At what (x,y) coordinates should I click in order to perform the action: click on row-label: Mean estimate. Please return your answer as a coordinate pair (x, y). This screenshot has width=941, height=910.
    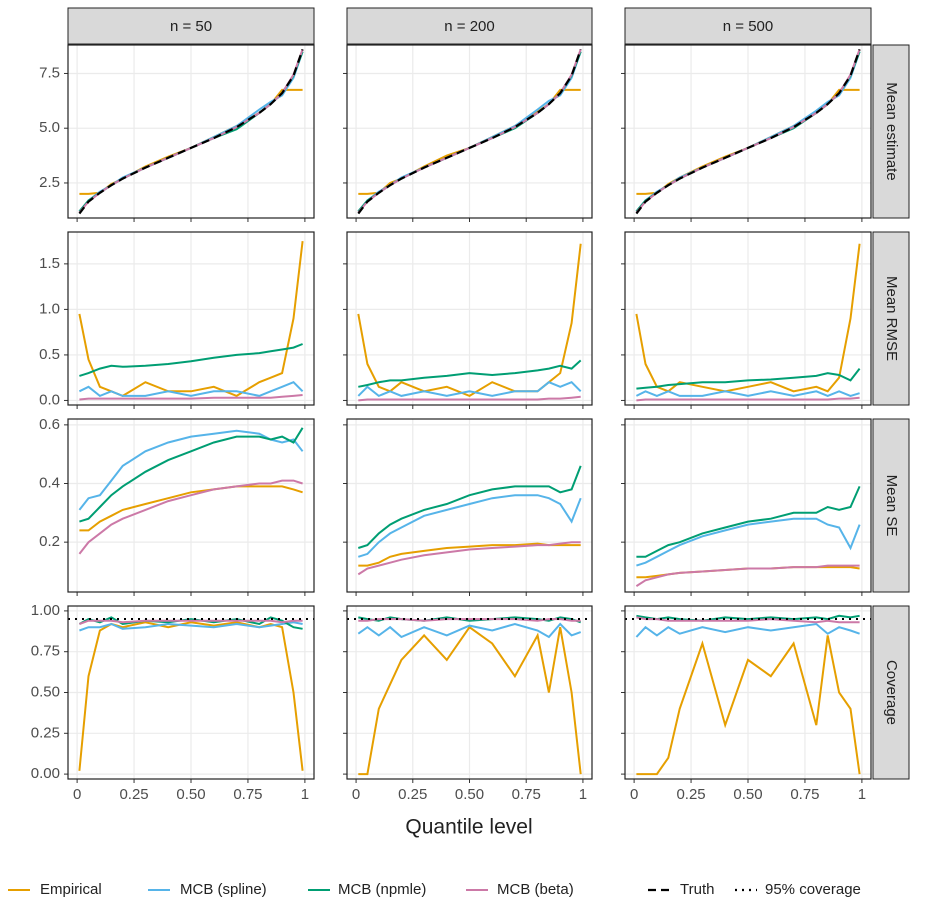
    Looking at the image, I should click on (891, 131).